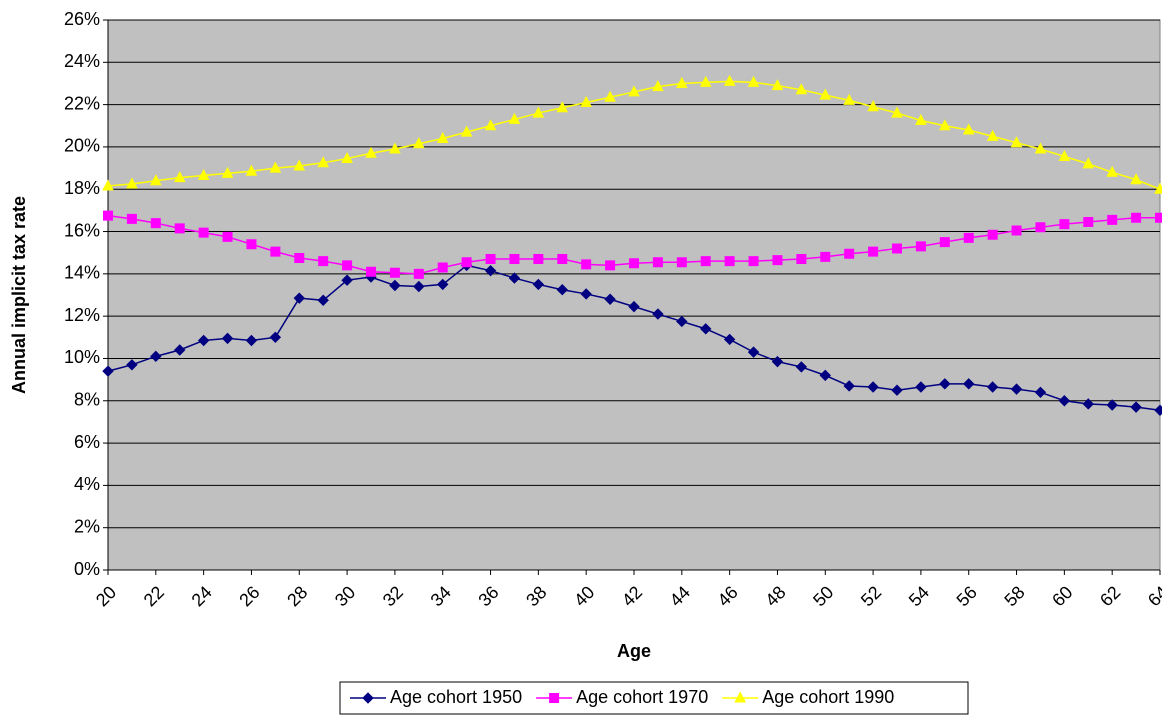 This screenshot has height=715, width=1162. What do you see at coordinates (19, 295) in the screenshot?
I see `y-axis-label: Annual implicit tax rate` at bounding box center [19, 295].